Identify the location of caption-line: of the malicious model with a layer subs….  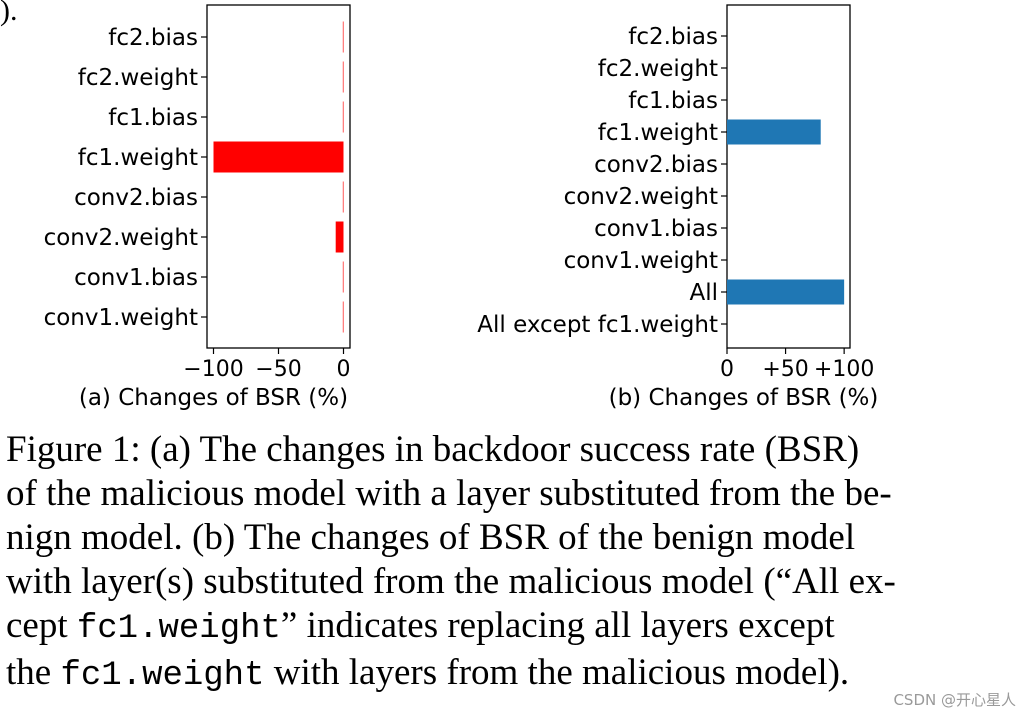
(449, 493).